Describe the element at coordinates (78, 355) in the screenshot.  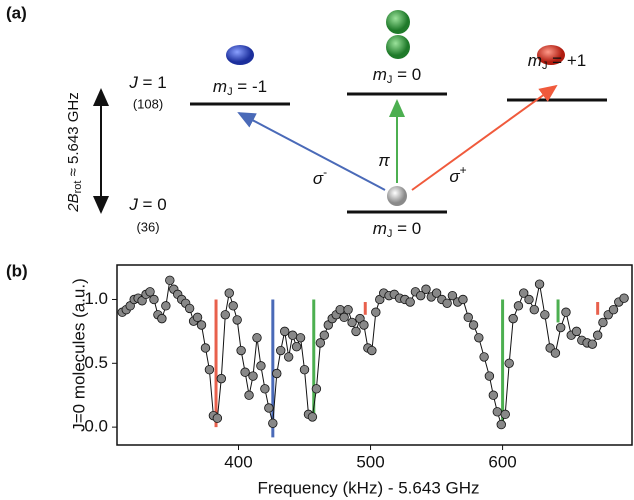
I see `y-axis-label: J=0 molecules (a.u.)` at that location.